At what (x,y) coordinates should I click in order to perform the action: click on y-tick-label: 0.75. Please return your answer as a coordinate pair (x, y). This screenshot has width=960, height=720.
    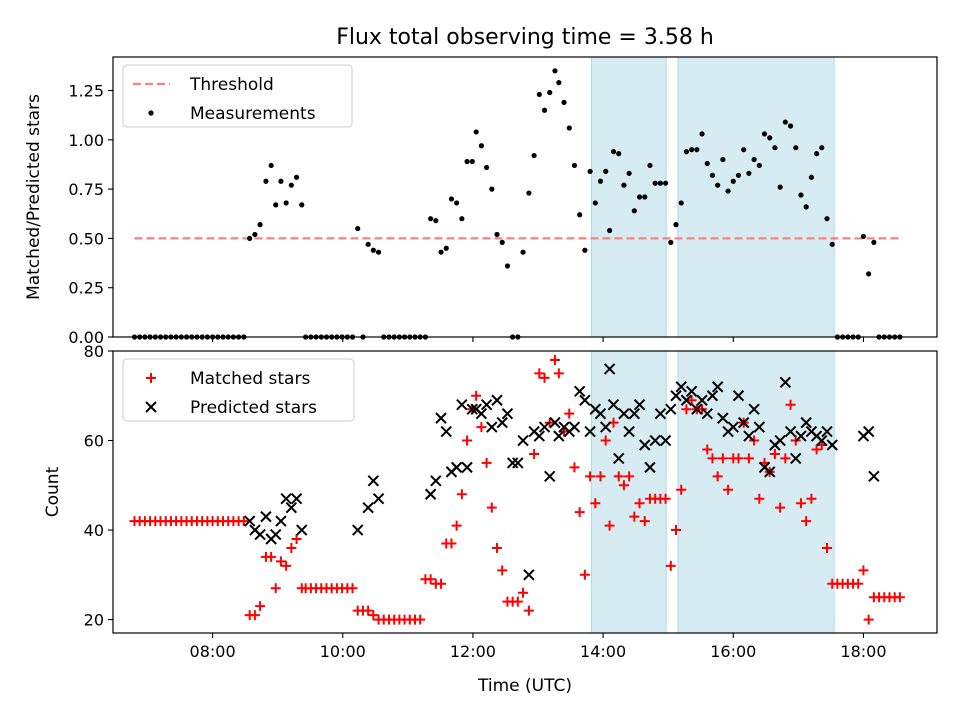
    Looking at the image, I should click on (86, 189).